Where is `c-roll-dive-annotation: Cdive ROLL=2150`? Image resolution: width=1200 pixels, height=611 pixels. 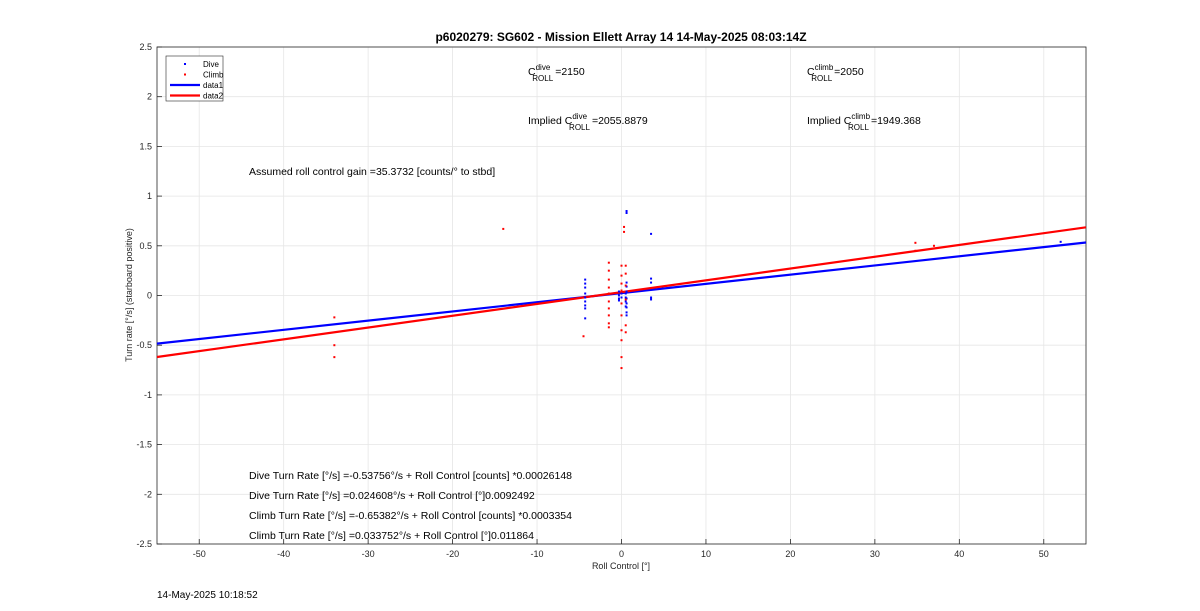
c-roll-dive-annotation: Cdive ROLL=2150 is located at coordinates (556, 73).